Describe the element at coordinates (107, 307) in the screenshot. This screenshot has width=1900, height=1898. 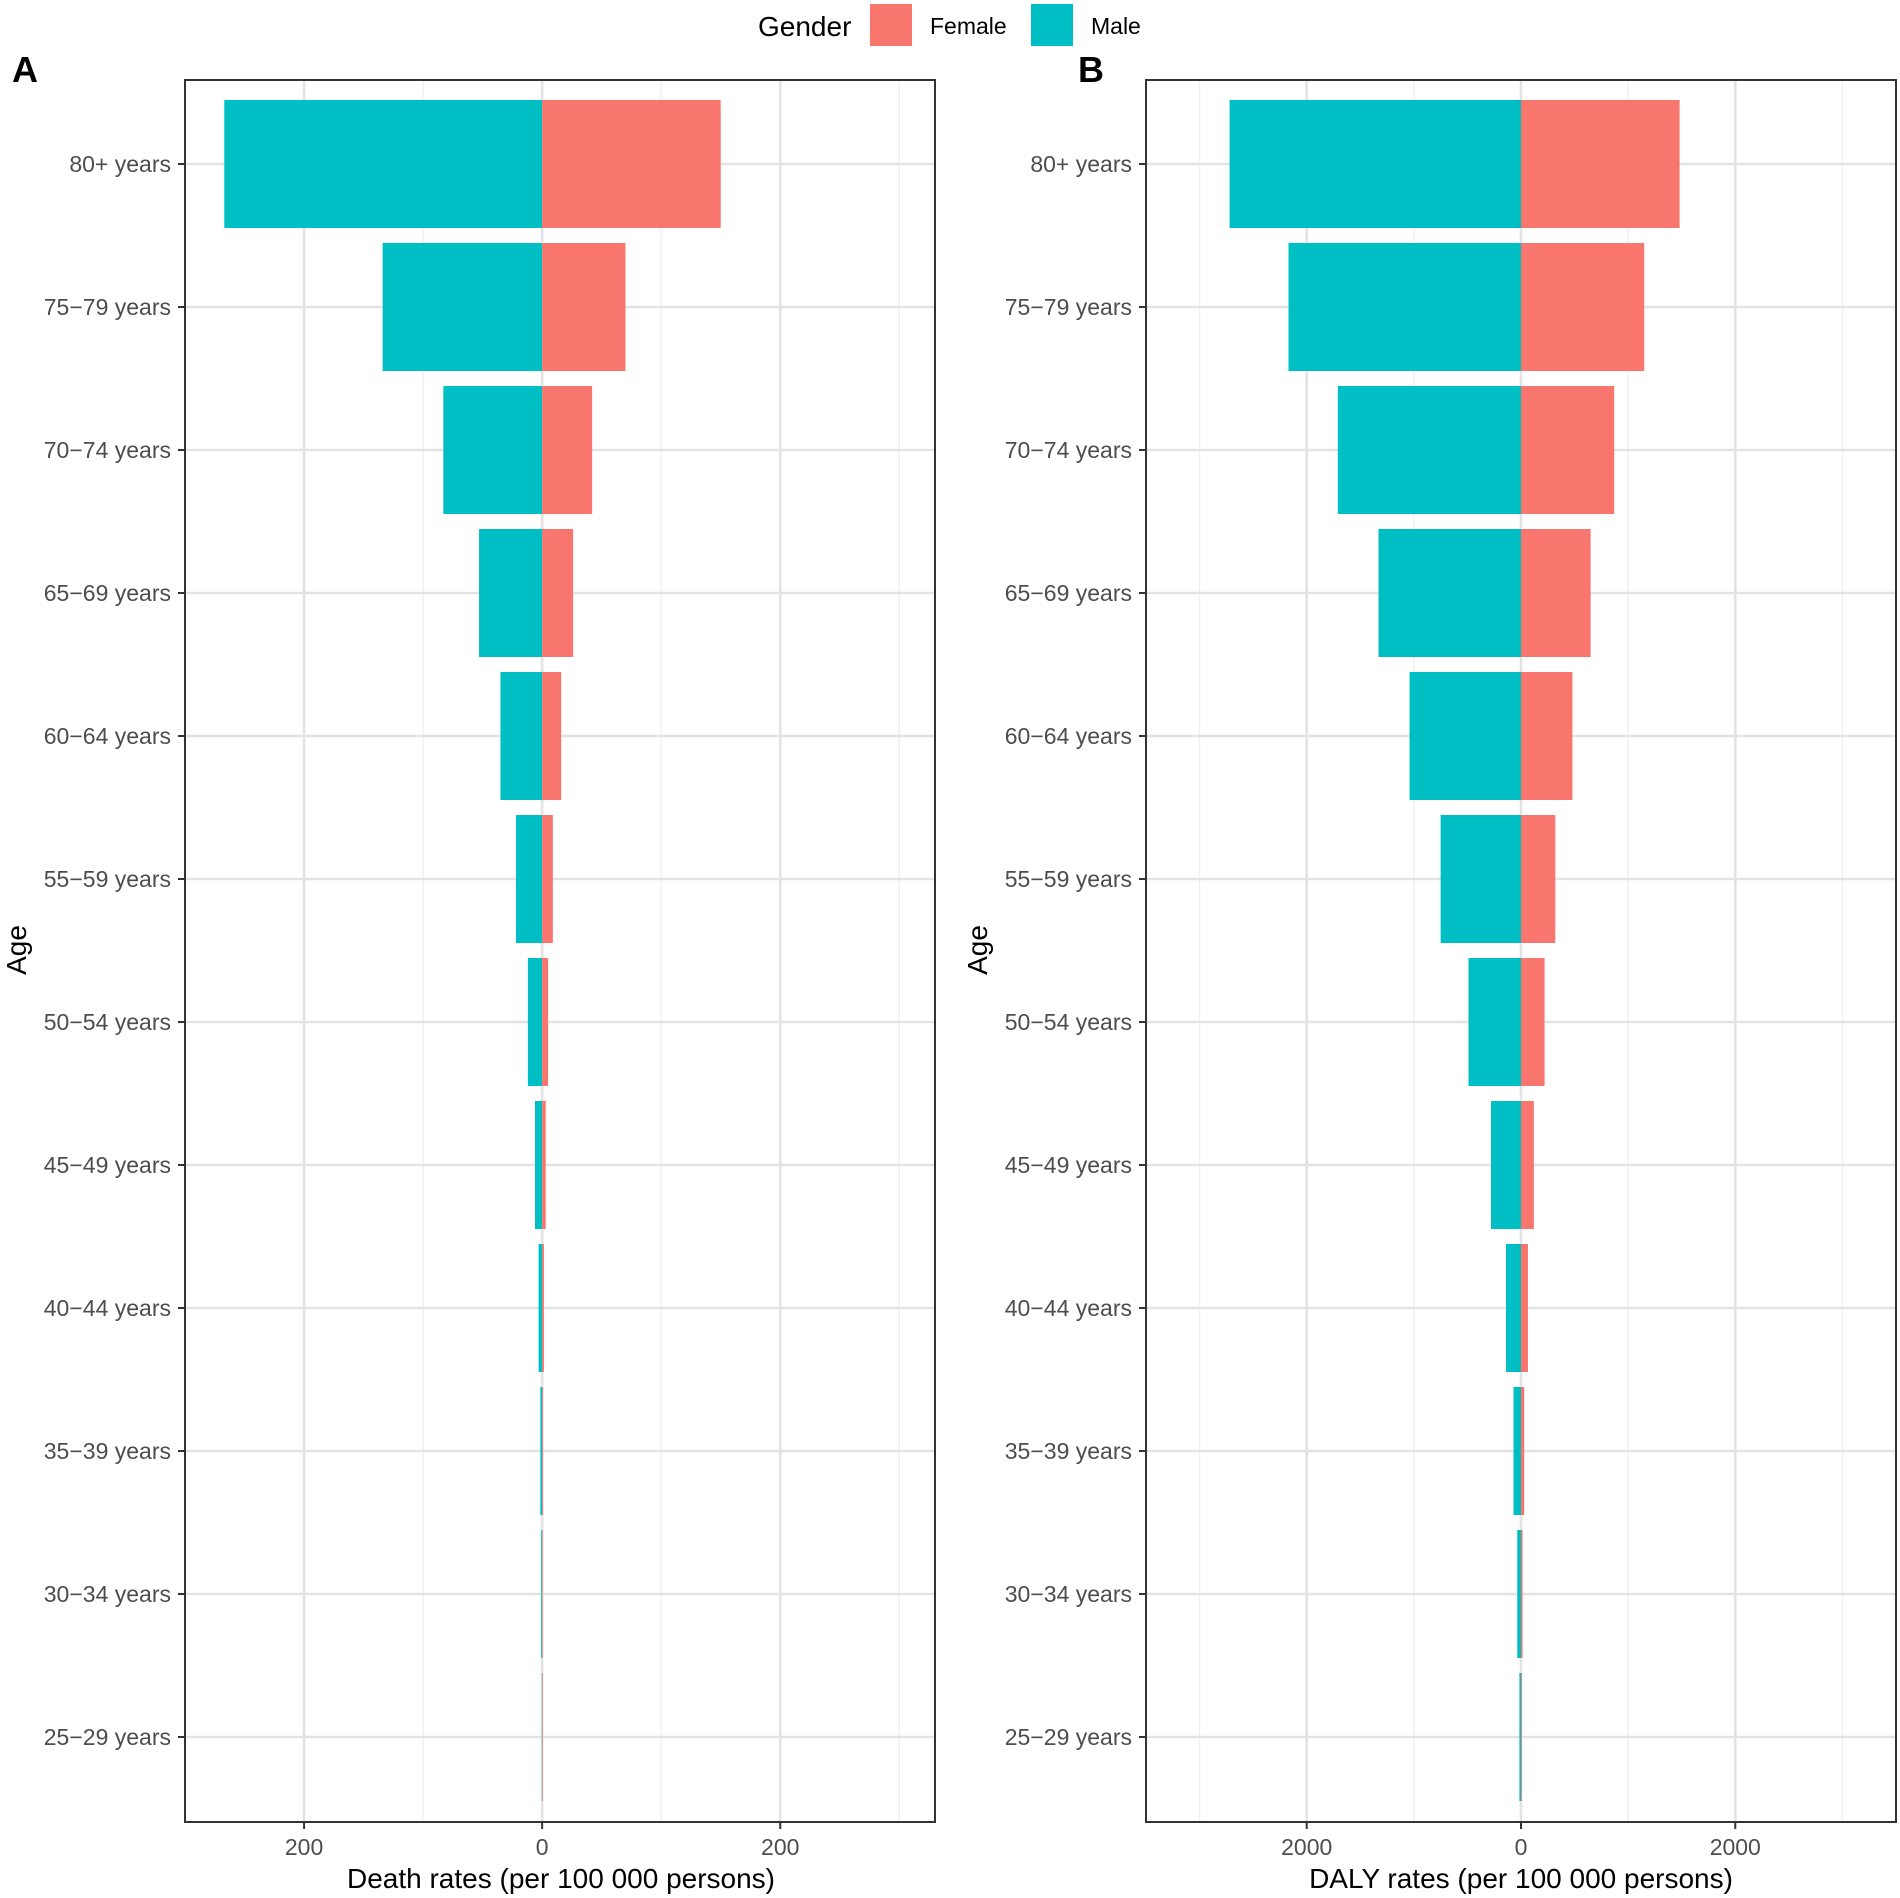
I see `panel-a-y-tick-label: 75−79 years` at that location.